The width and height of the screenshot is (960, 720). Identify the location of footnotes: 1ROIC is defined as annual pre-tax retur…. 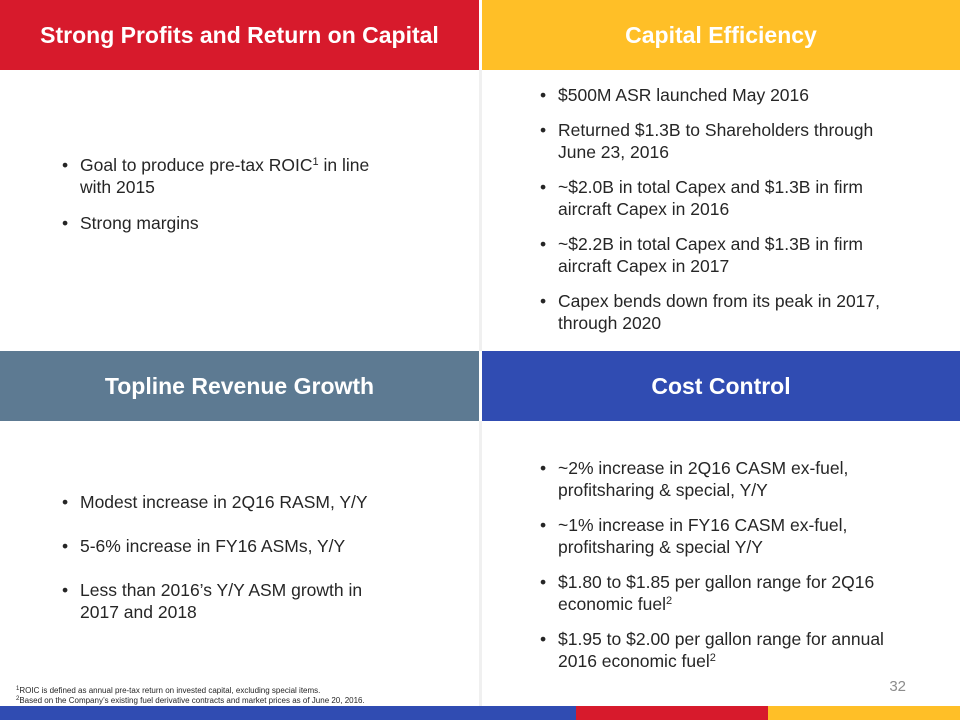
(236, 696).